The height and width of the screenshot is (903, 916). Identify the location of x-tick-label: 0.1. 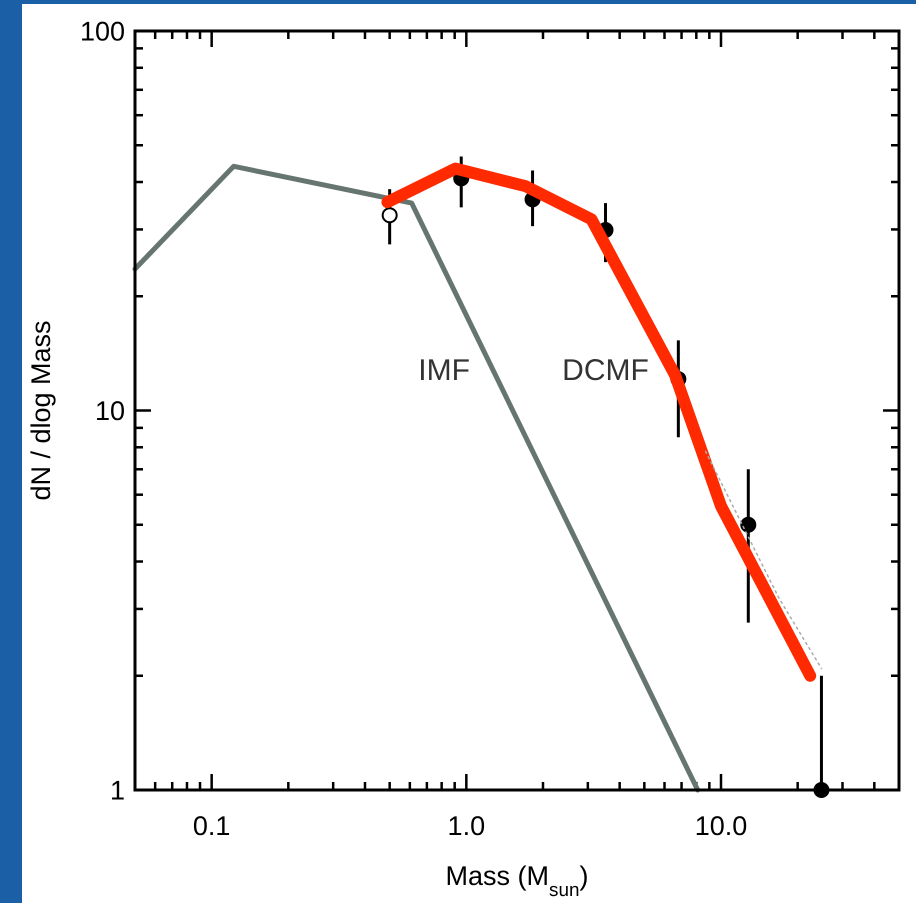
(211, 826).